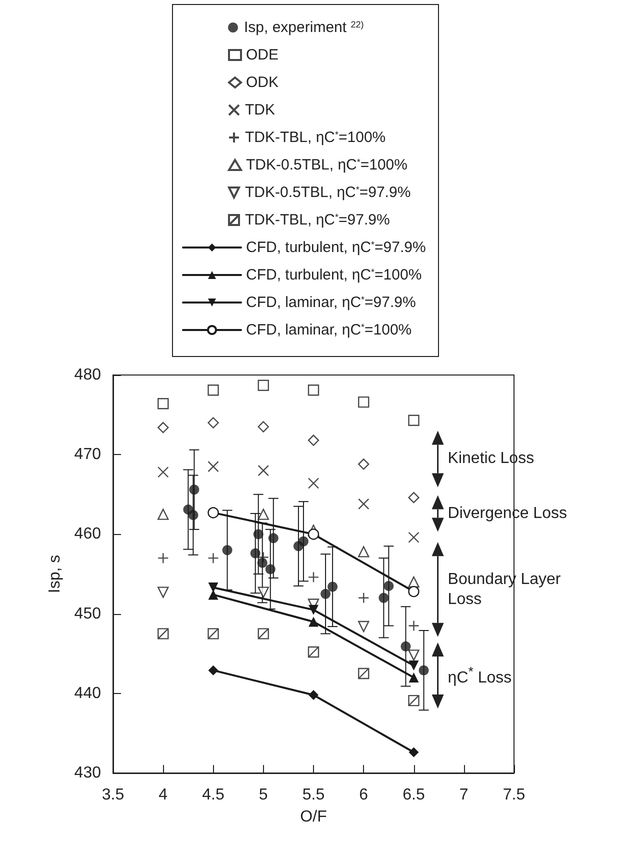 This screenshot has height=841, width=619. What do you see at coordinates (313, 795) in the screenshot?
I see `x-tick-label: 5.5` at bounding box center [313, 795].